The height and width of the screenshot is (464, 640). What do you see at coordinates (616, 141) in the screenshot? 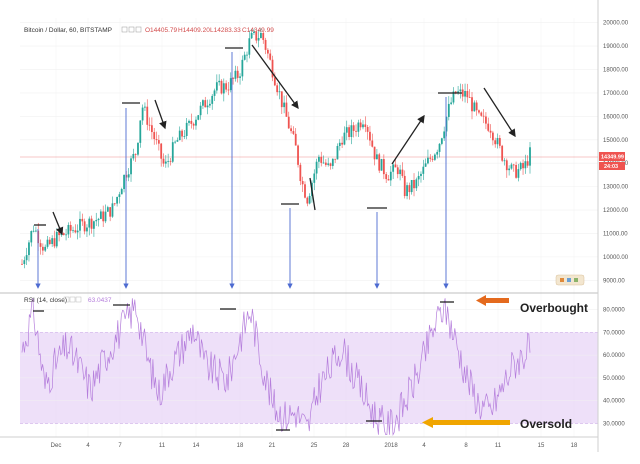
I see `price-tick-label: 15000.00` at bounding box center [616, 141].